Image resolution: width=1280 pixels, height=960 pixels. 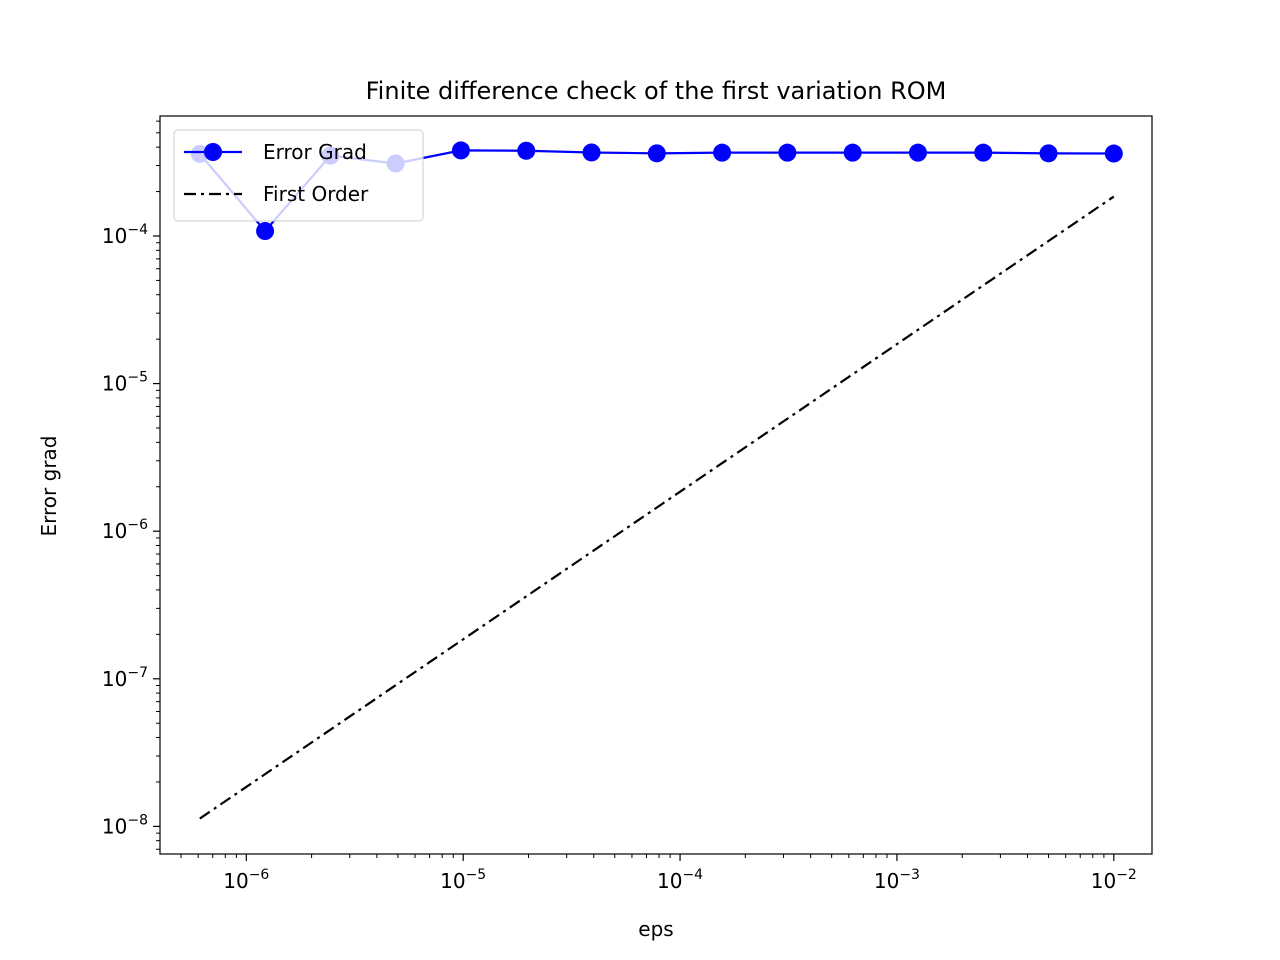 I want to click on y-tick-label: 10⁻⁶, so click(x=125, y=530).